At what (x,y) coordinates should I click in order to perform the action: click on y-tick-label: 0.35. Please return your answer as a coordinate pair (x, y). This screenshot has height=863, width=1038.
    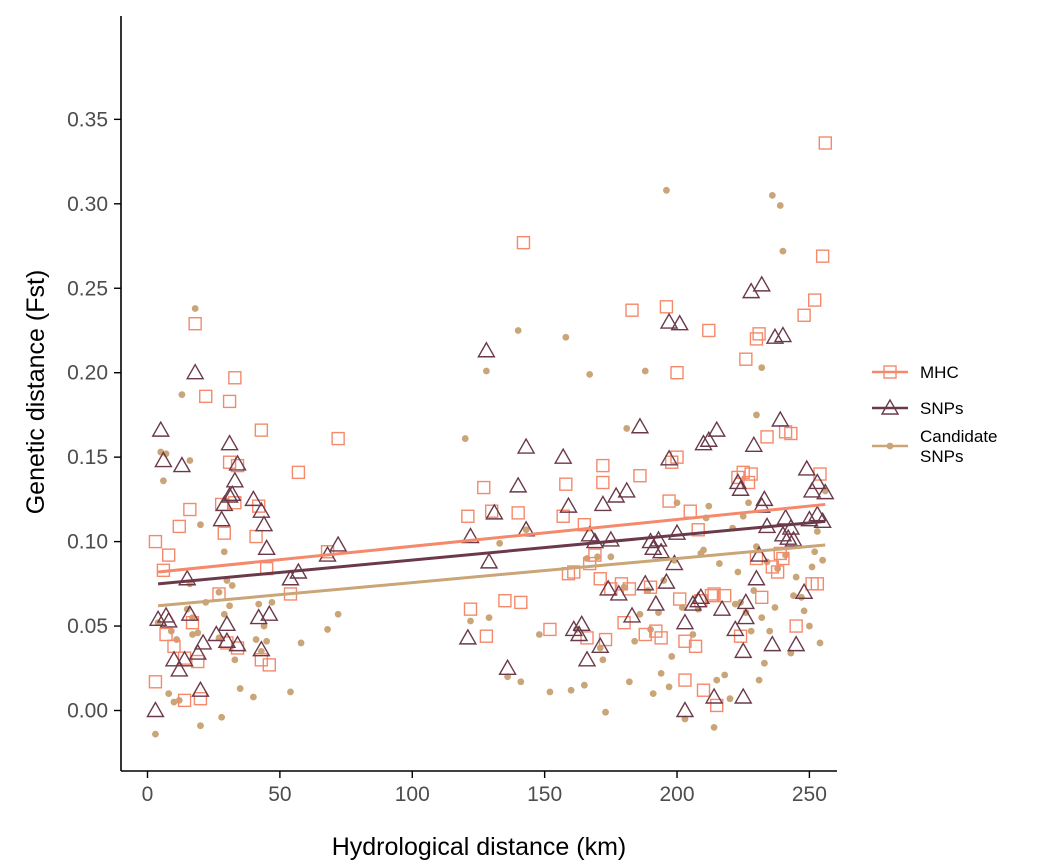
    Looking at the image, I should click on (87, 119).